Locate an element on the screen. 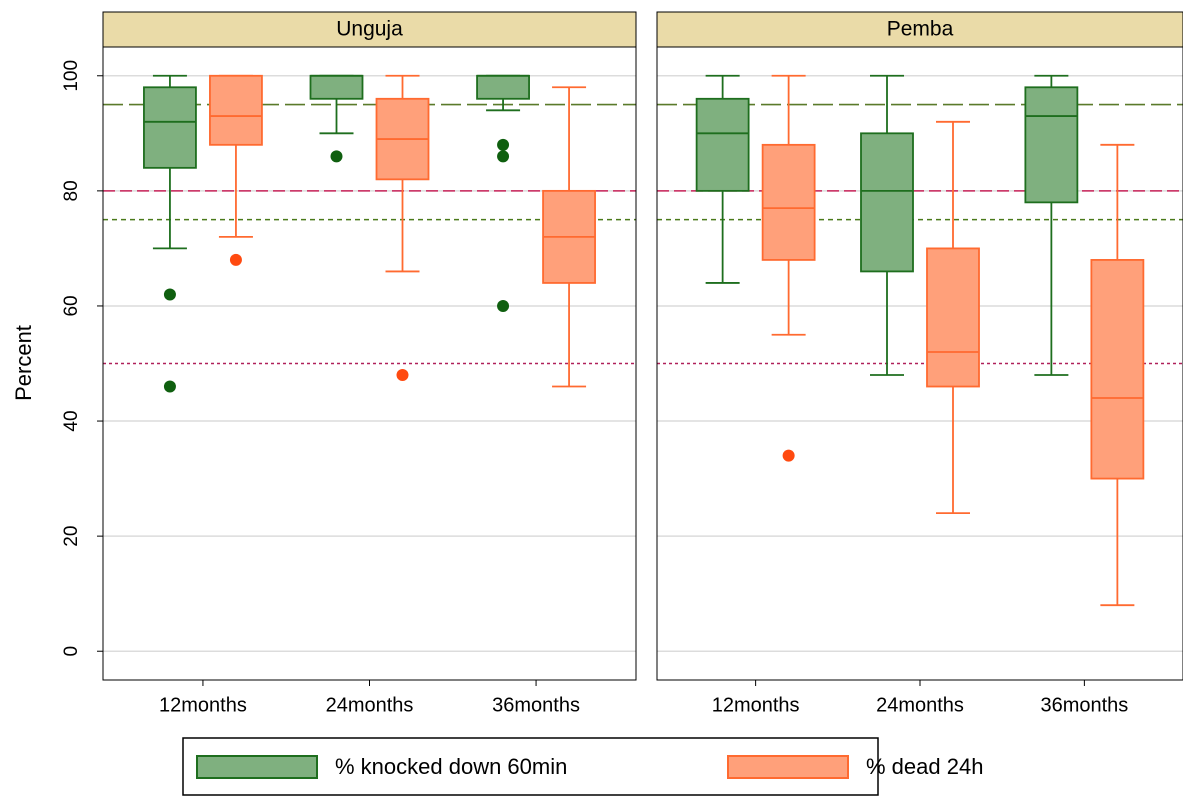 The width and height of the screenshot is (1183, 804). y-tick-label: 60 is located at coordinates (71, 305).